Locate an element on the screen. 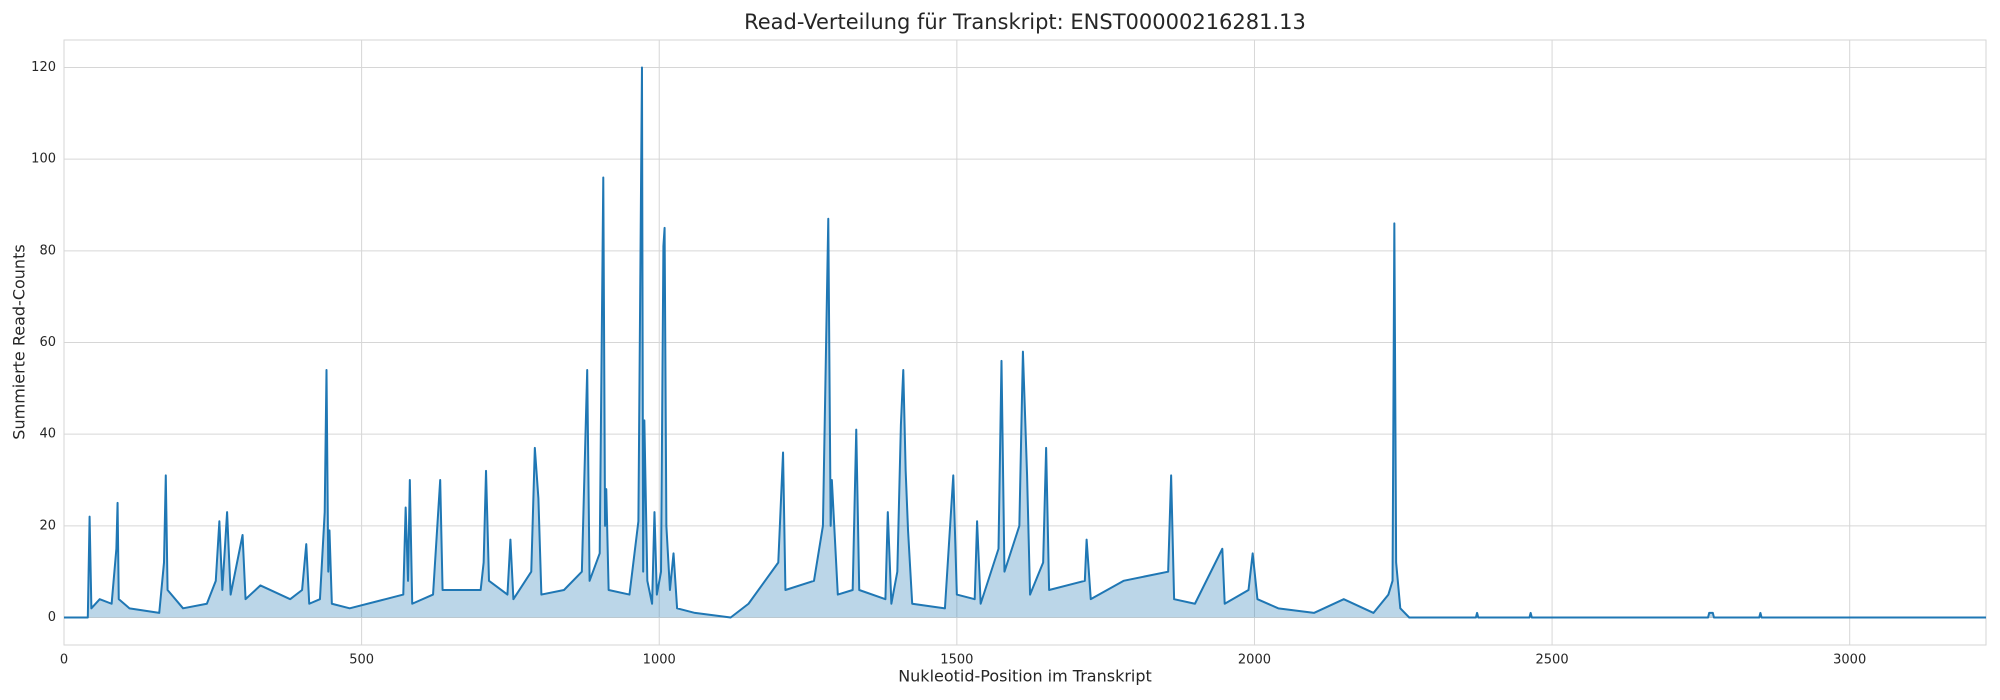 The height and width of the screenshot is (700, 2000). x-tick-label: 1500 is located at coordinates (956, 660).